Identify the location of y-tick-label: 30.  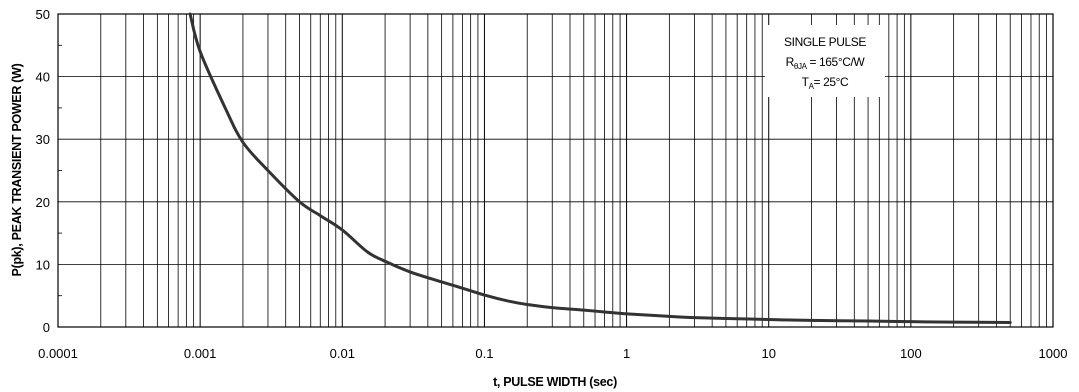
(43, 139).